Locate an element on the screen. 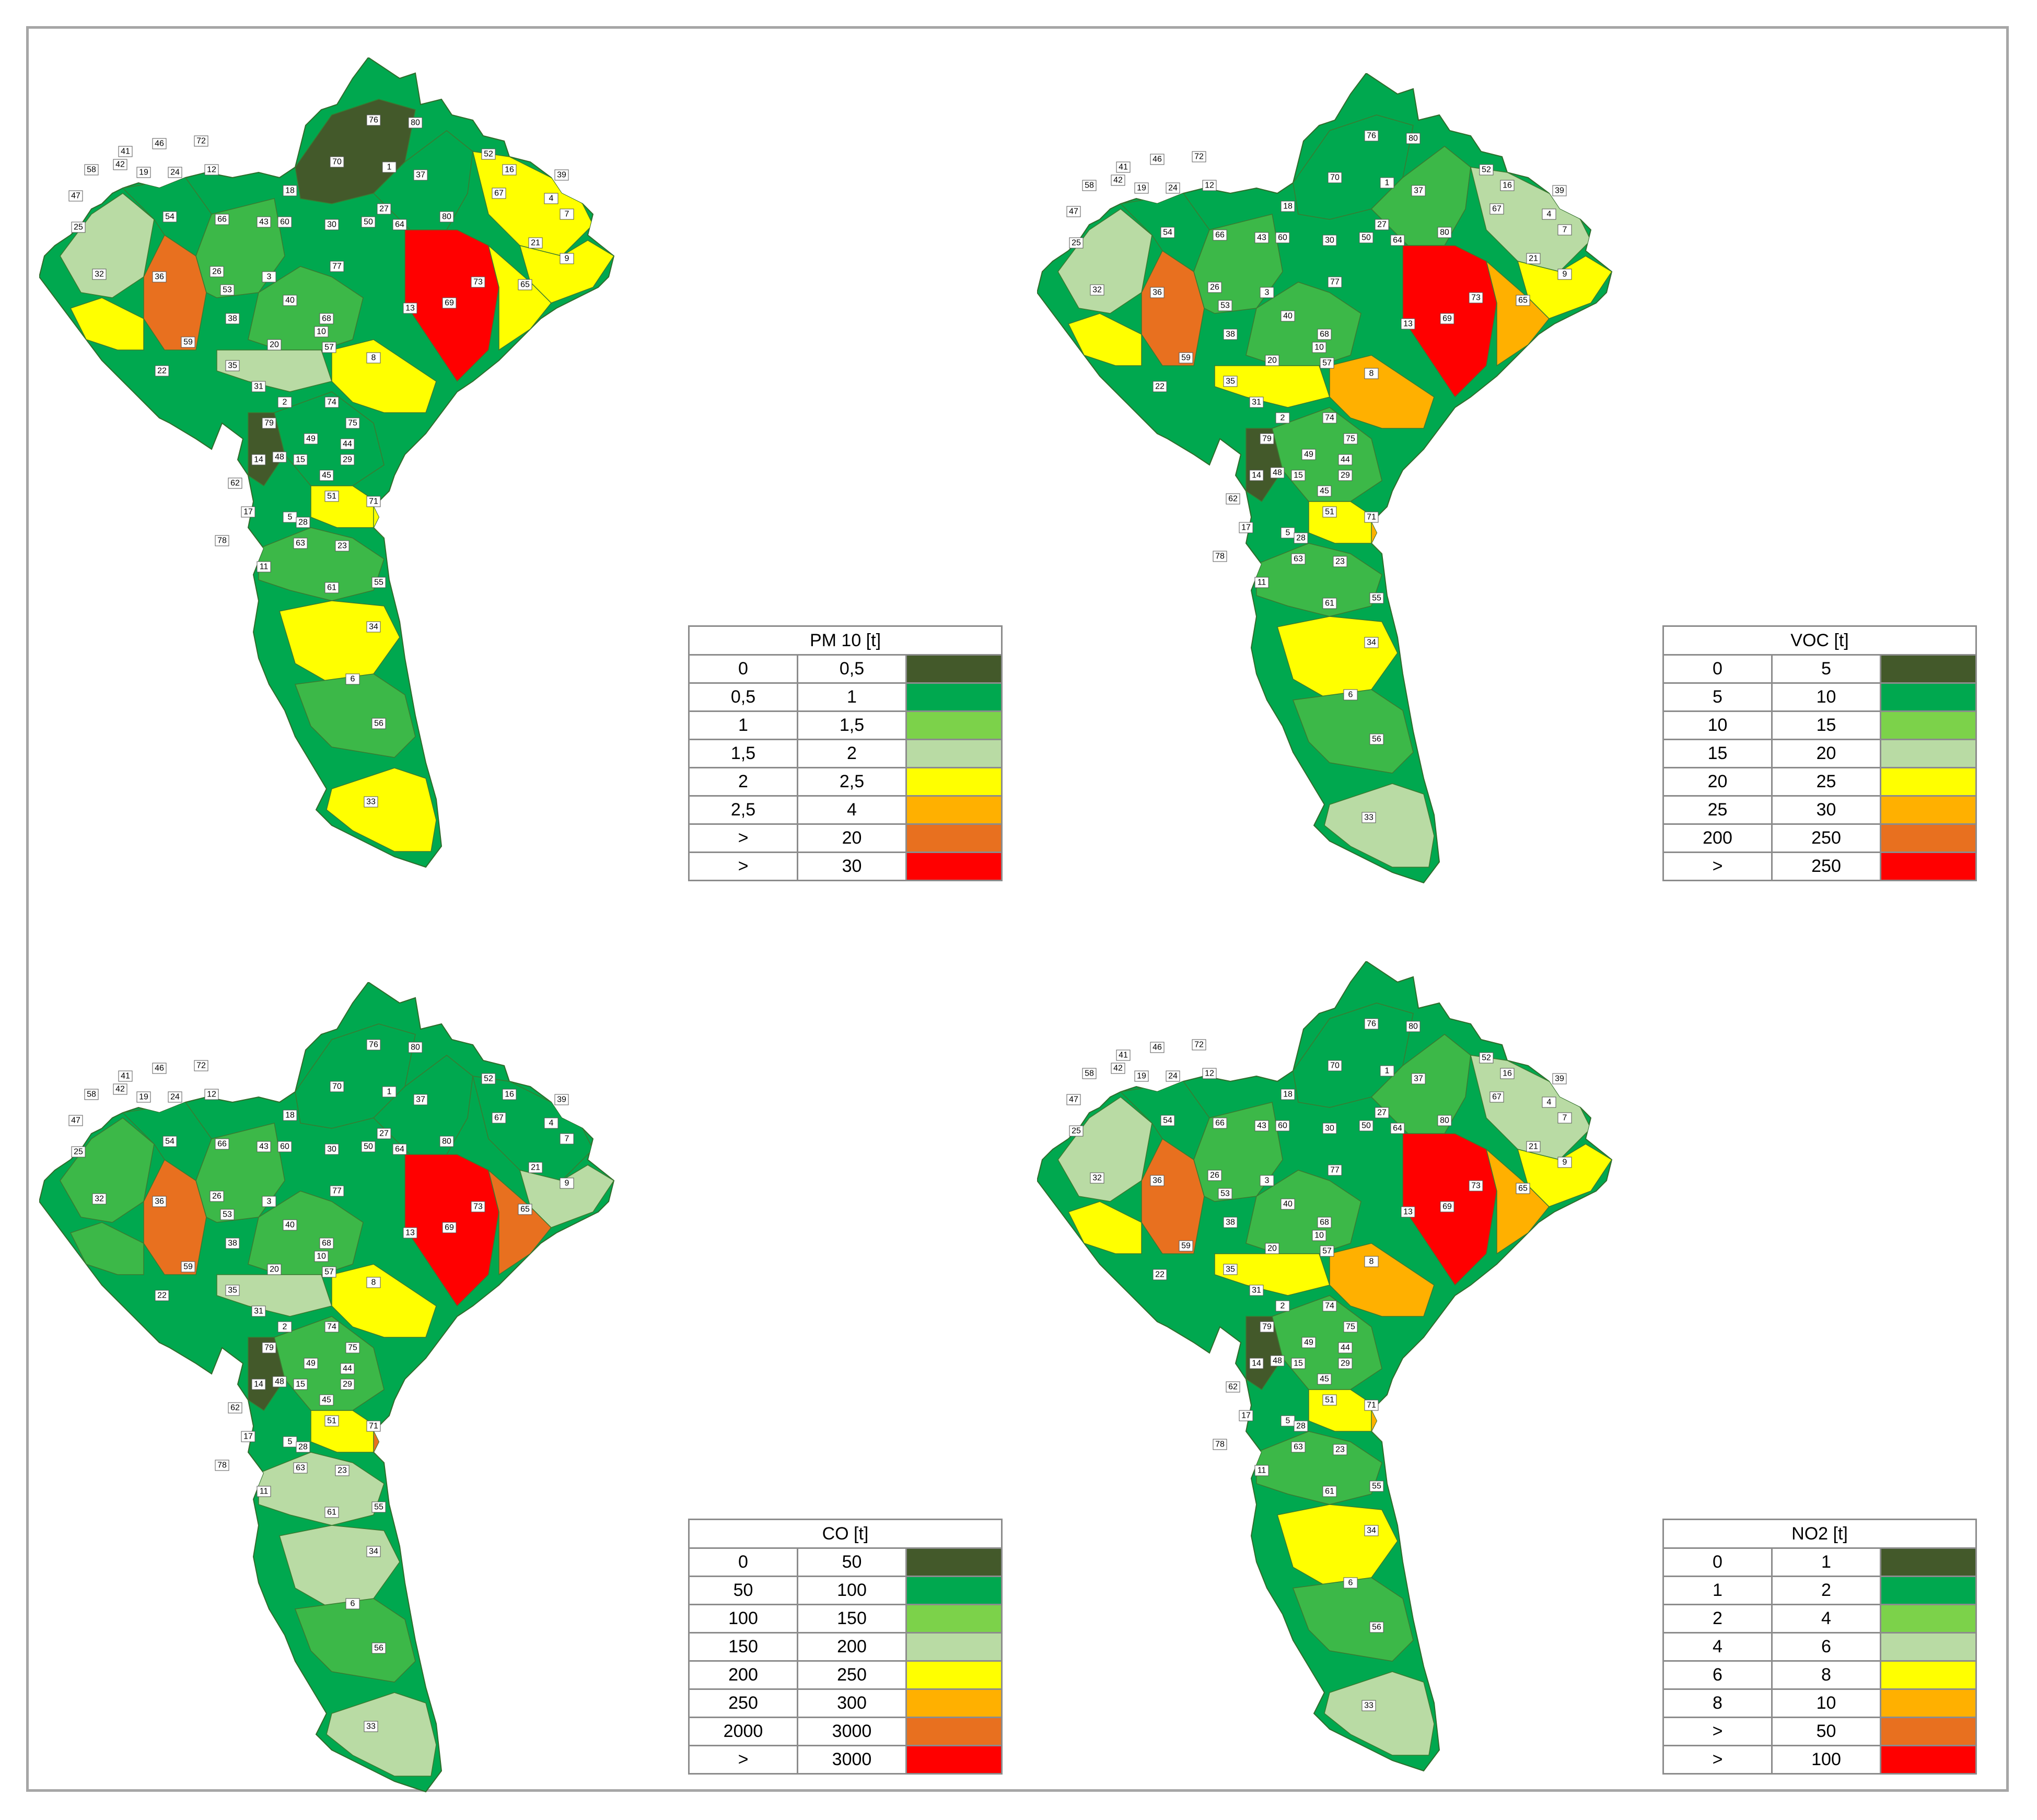  zone-label: 64 is located at coordinates (1397, 240).